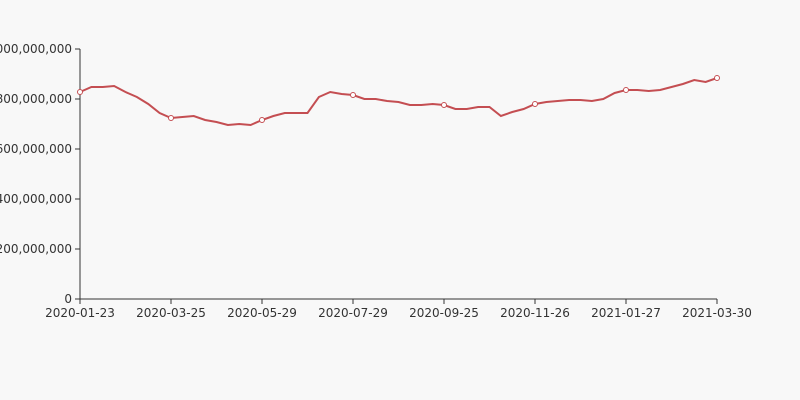  I want to click on line, so click(398, 102).